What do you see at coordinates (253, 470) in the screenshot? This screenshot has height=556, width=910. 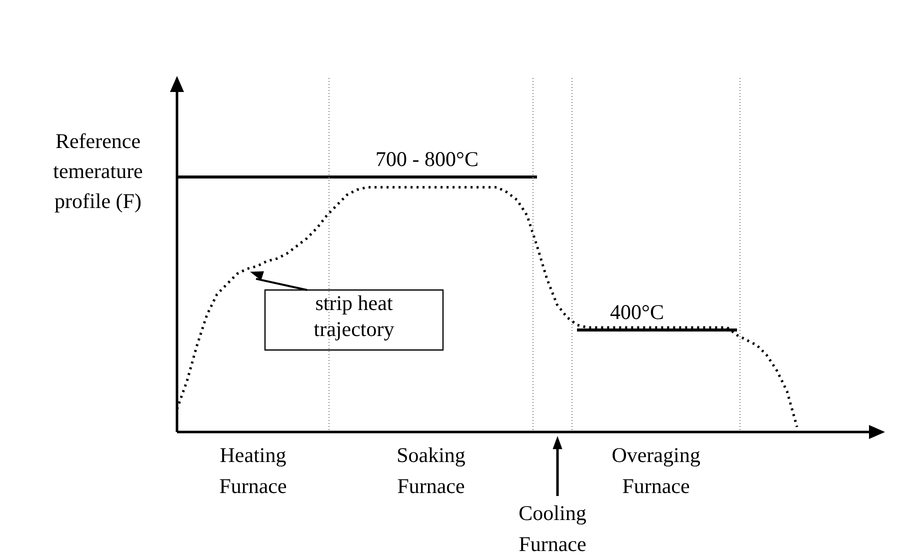 I see `text: Heating Furnace` at bounding box center [253, 470].